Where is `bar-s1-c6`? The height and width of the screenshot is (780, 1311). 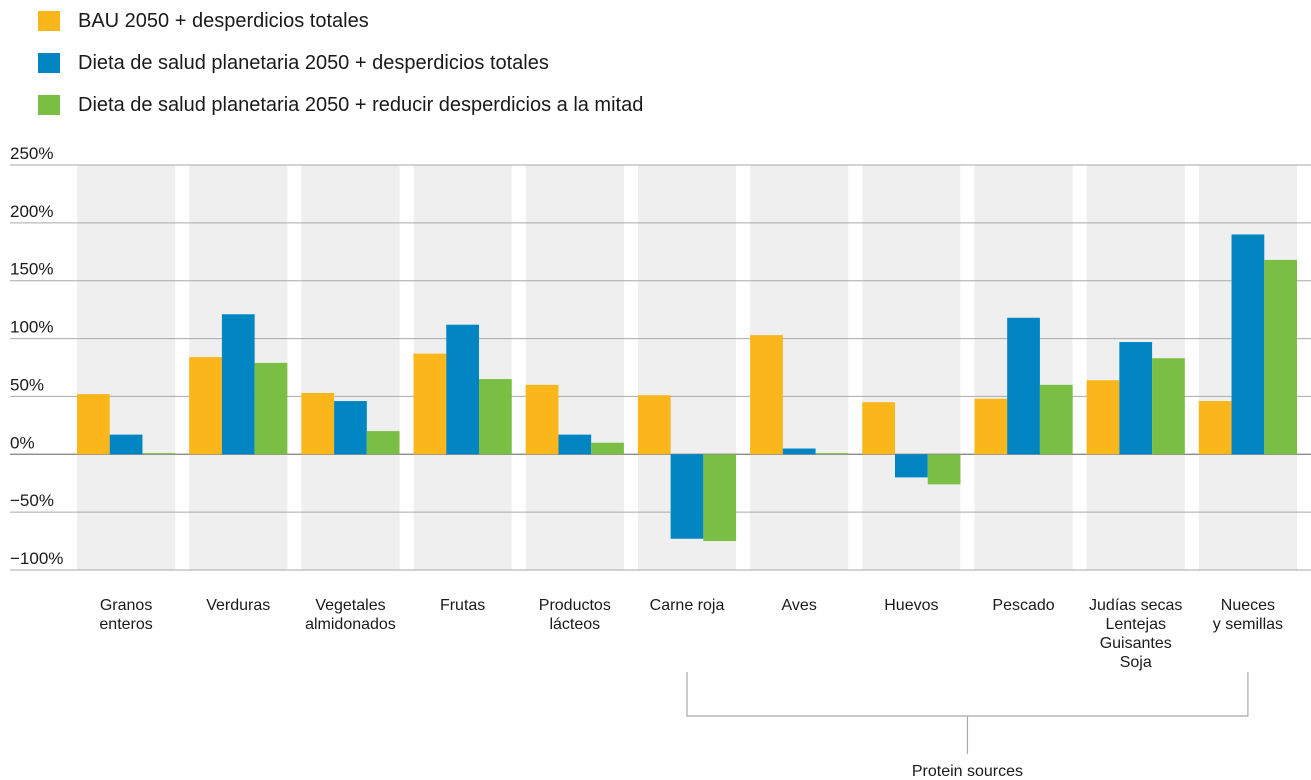 bar-s1-c6 is located at coordinates (799, 451).